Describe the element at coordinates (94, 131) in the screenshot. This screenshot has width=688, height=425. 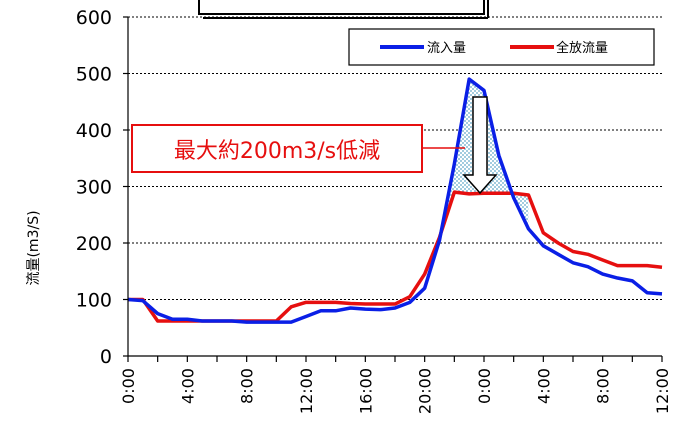
I see `y-tick-label-400: 400` at that location.